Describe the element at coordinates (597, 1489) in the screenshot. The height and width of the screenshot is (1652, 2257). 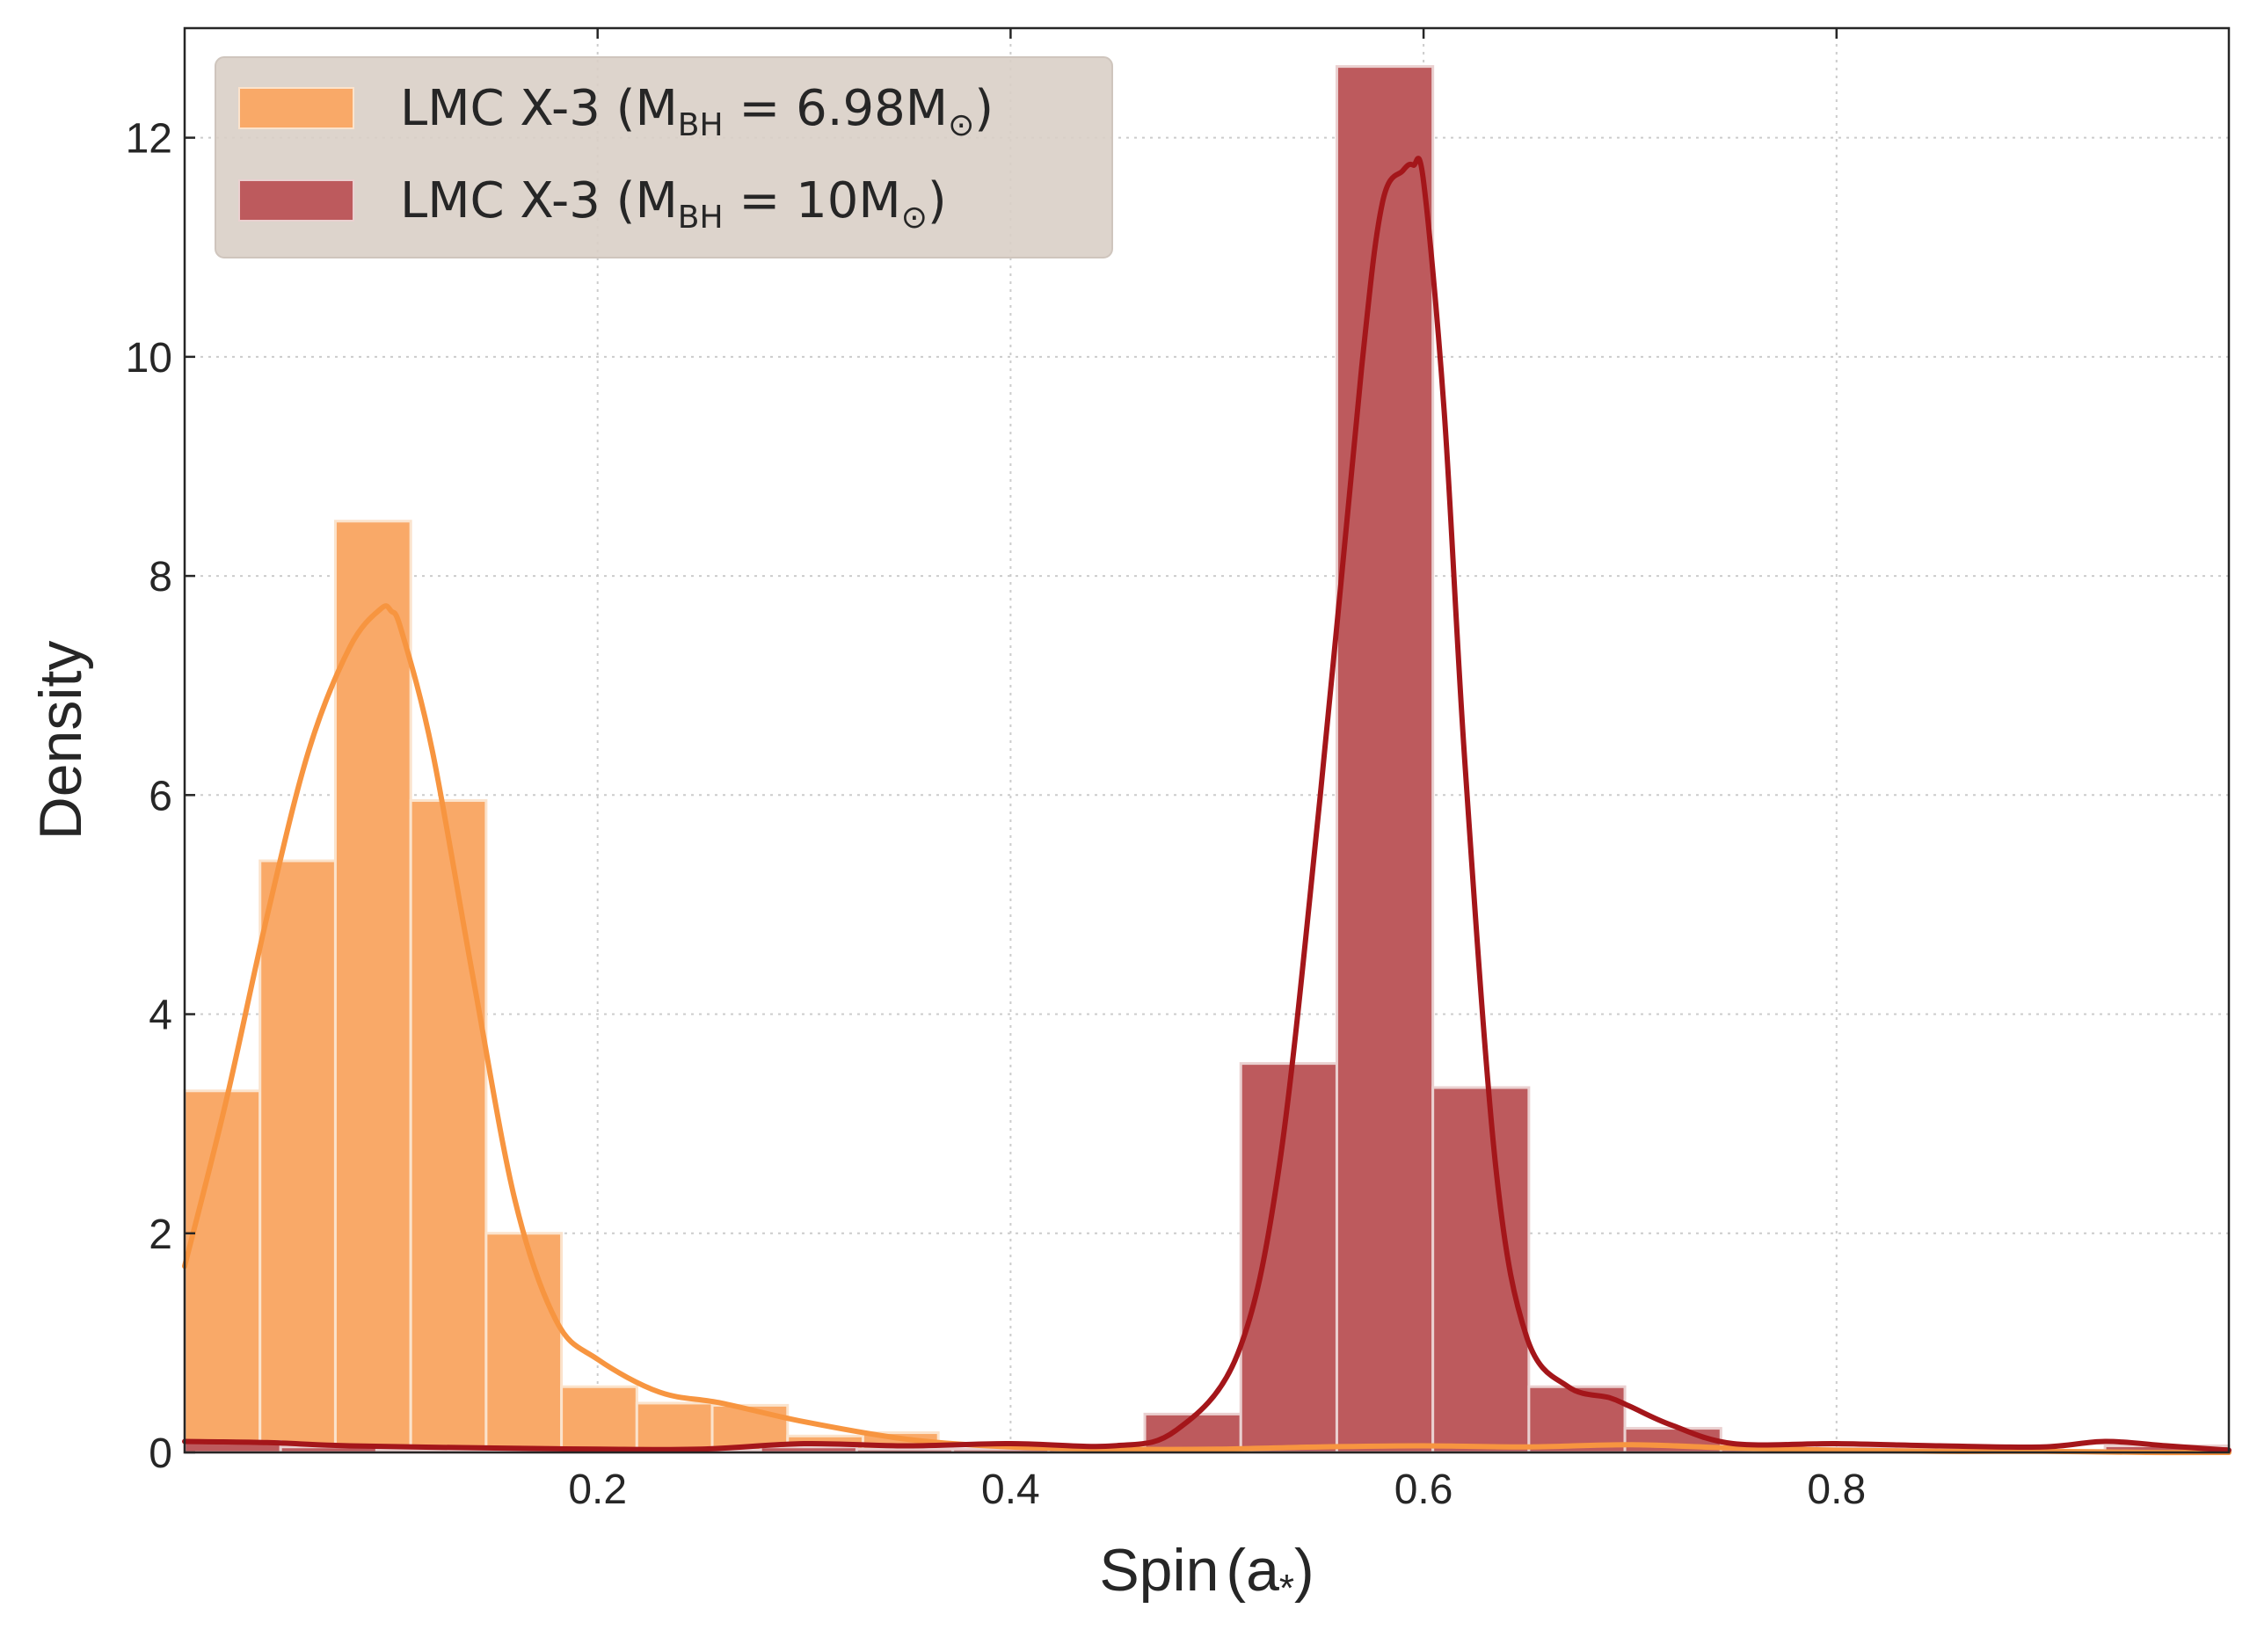
I see `x-tick-label: 0.2` at that location.